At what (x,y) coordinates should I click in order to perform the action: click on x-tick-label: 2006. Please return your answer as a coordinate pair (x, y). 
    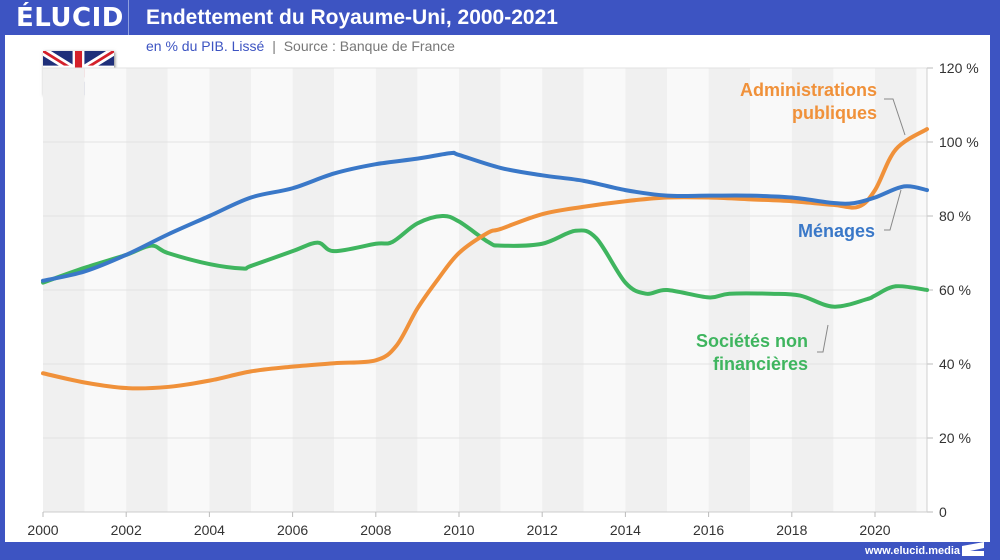
    Looking at the image, I should click on (292, 530).